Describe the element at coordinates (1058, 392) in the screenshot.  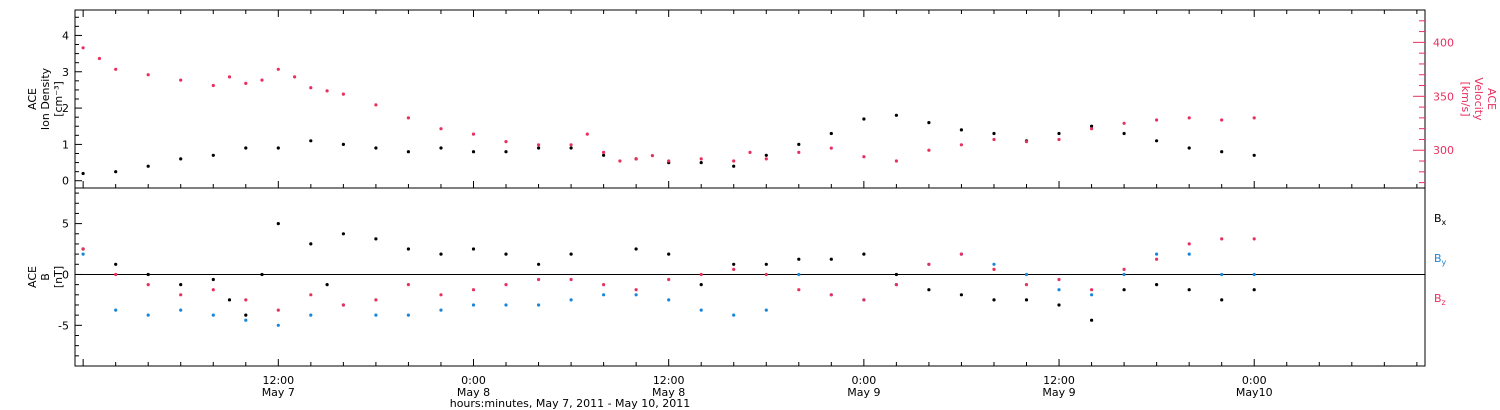
I see `x-tick-day-label: May 9` at that location.